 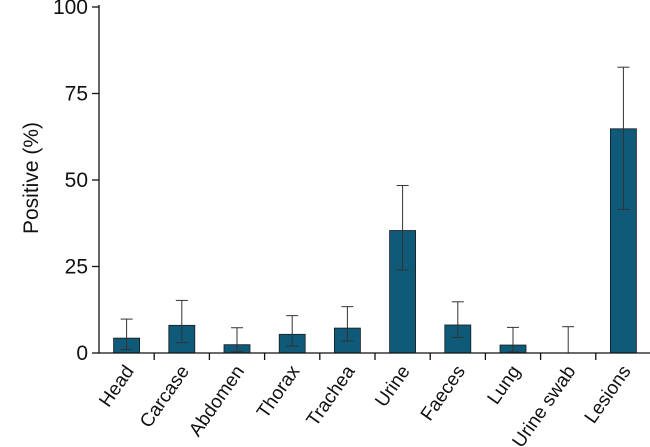 What do you see at coordinates (278, 391) in the screenshot?
I see `x-tick-label: Thorax` at bounding box center [278, 391].